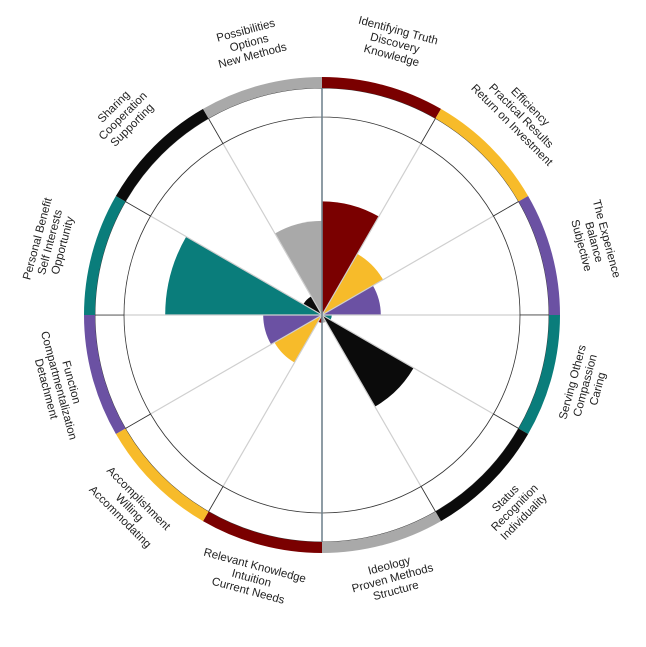  Describe the element at coordinates (292, 330) in the screenshot. I see `value-wedge-objective` at that location.